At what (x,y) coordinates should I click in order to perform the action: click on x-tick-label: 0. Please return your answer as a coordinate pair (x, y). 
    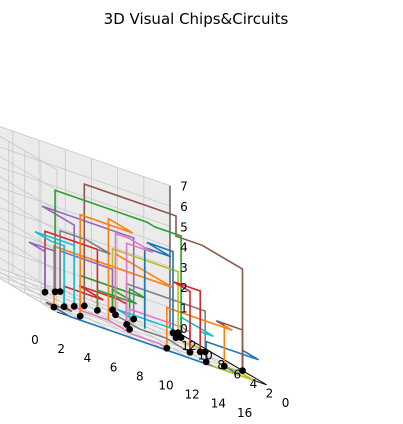
    Looking at the image, I should click on (35, 340).